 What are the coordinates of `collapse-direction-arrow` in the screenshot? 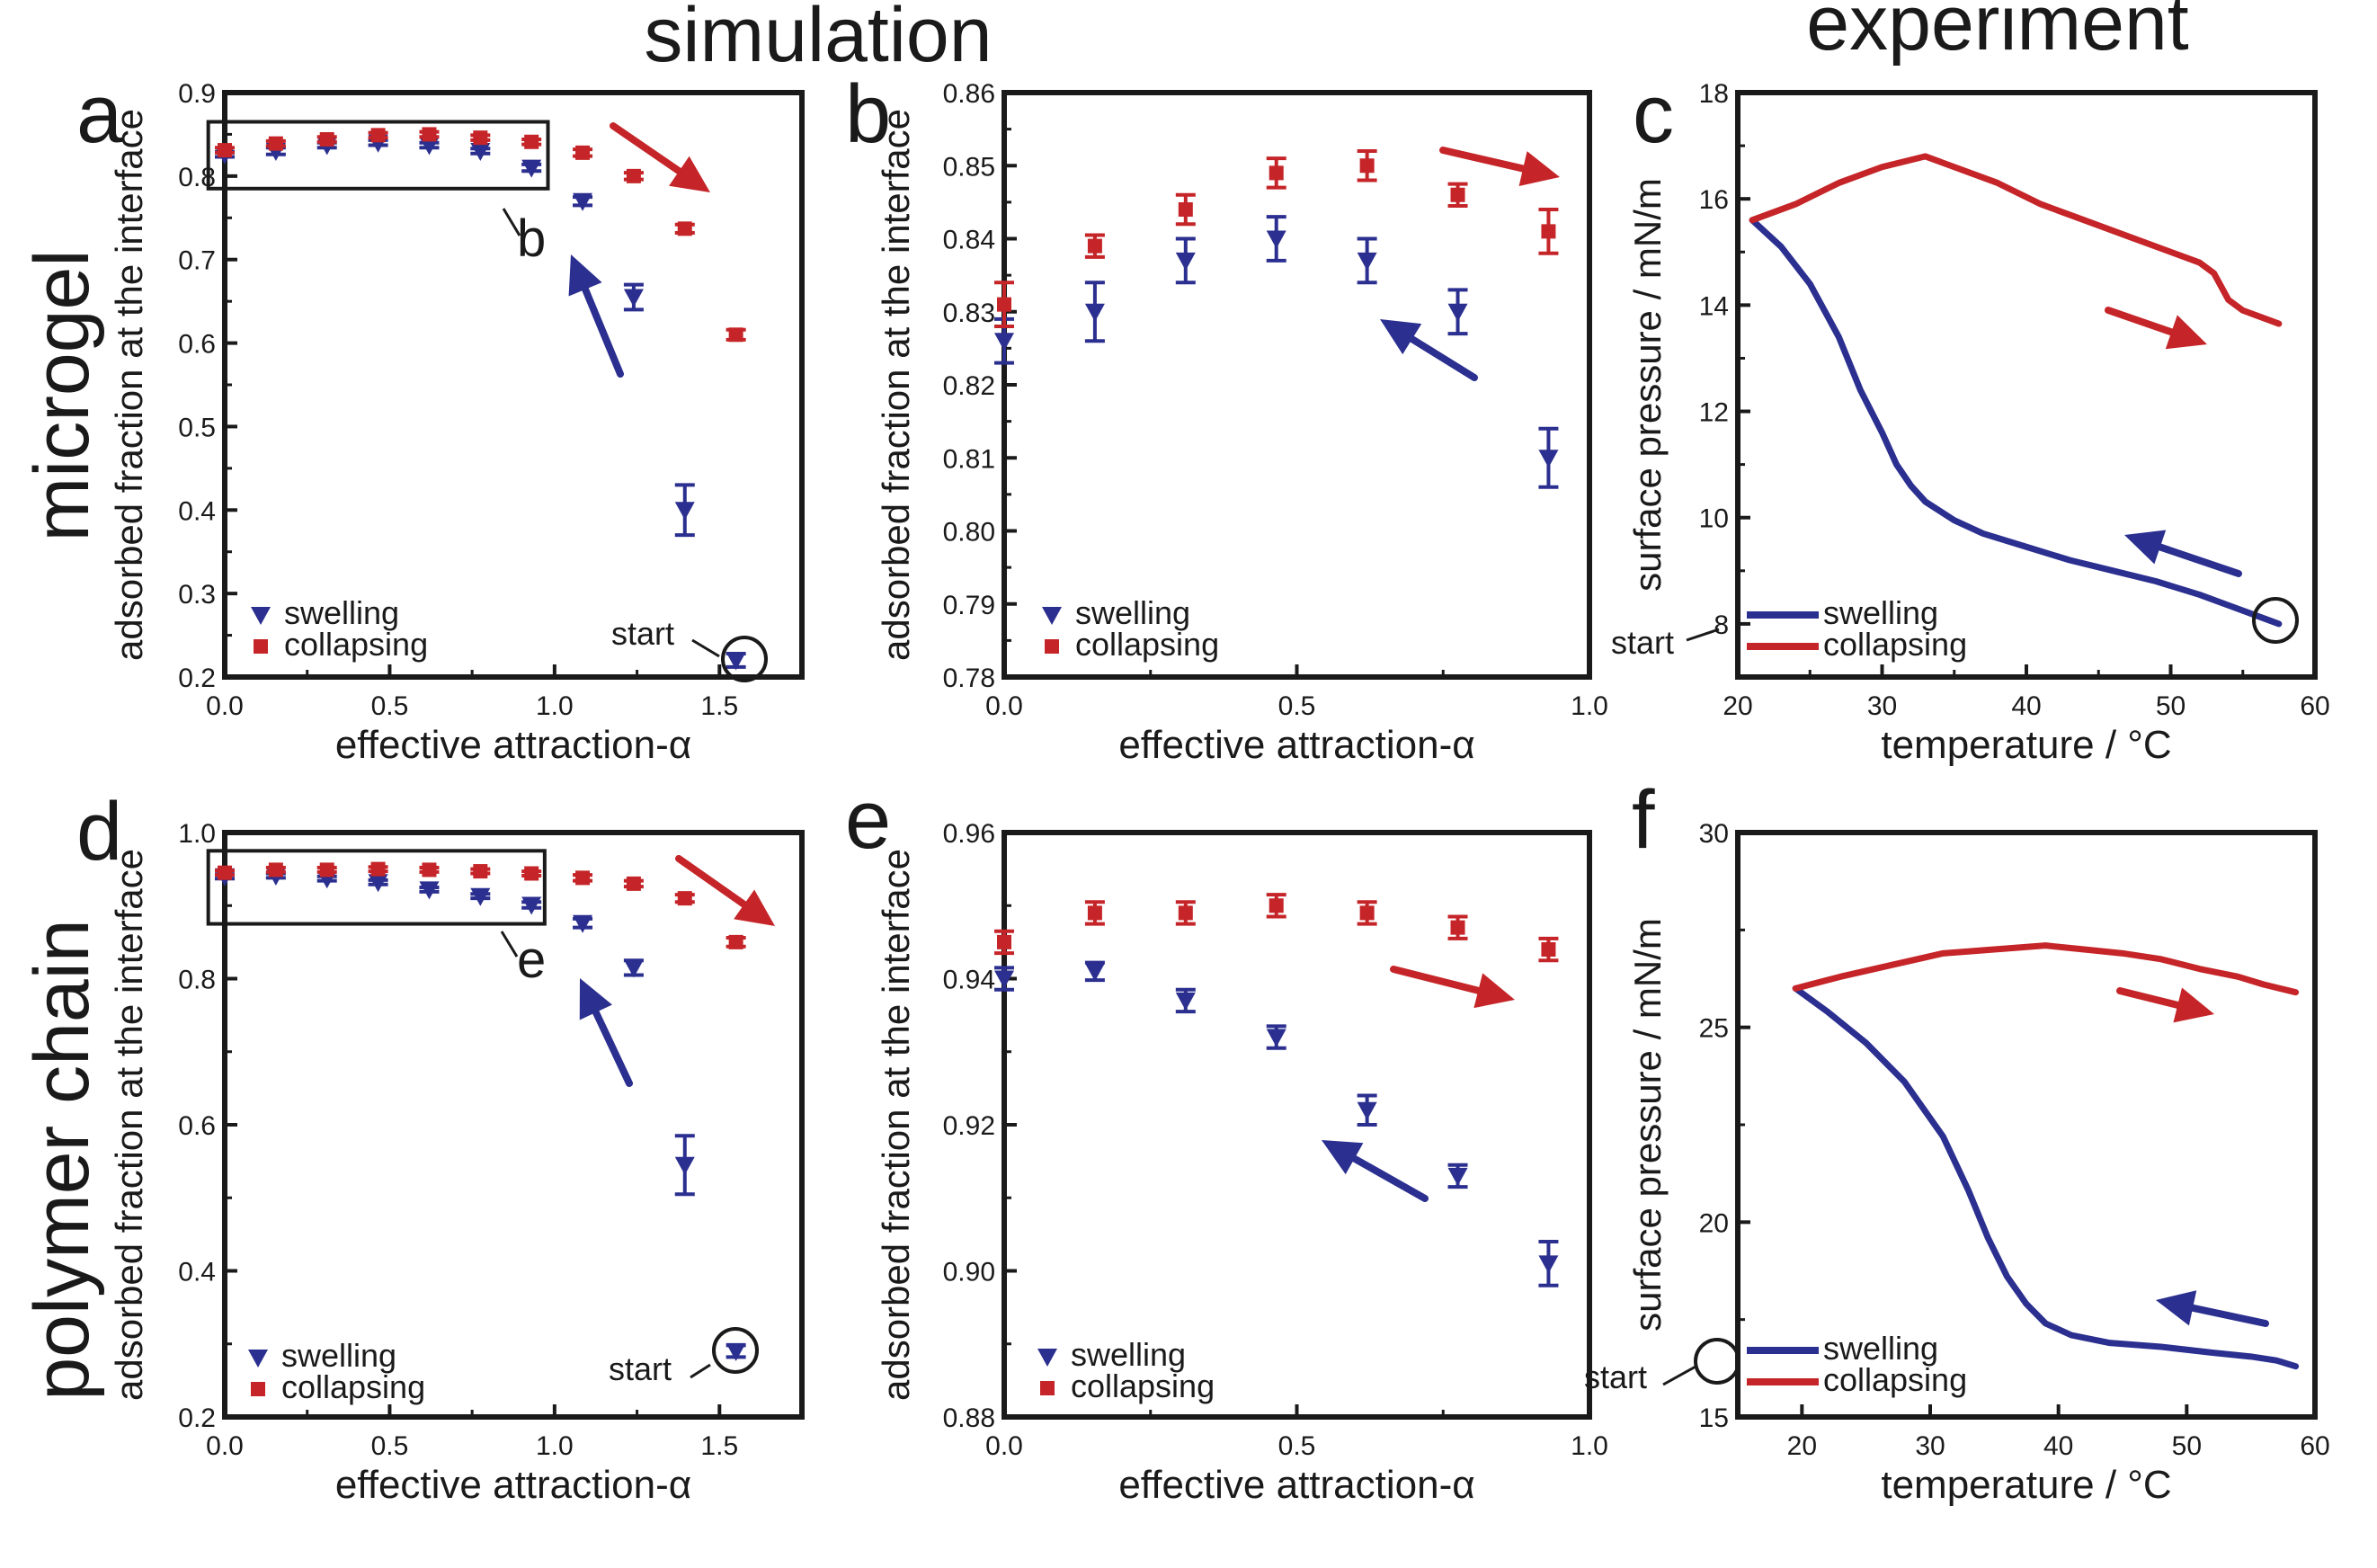 It's located at (660, 157).